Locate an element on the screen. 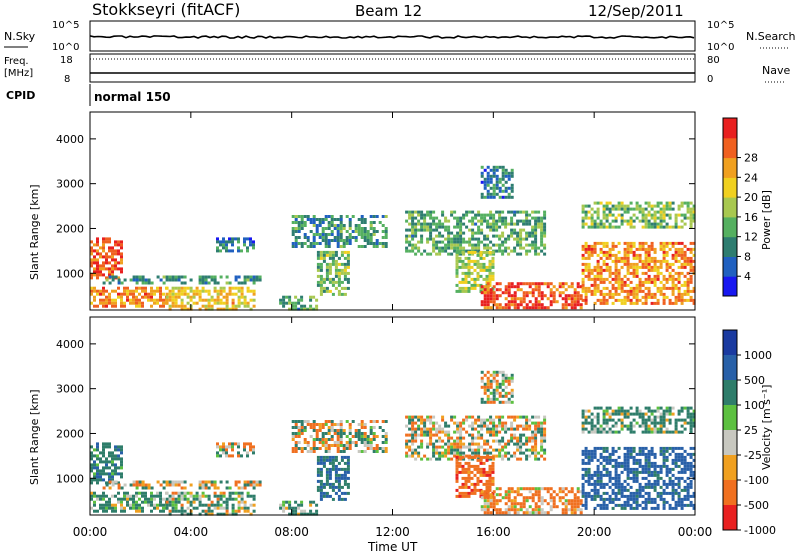 The image size is (800, 554). x-tick-label: 04:00 is located at coordinates (191, 532).